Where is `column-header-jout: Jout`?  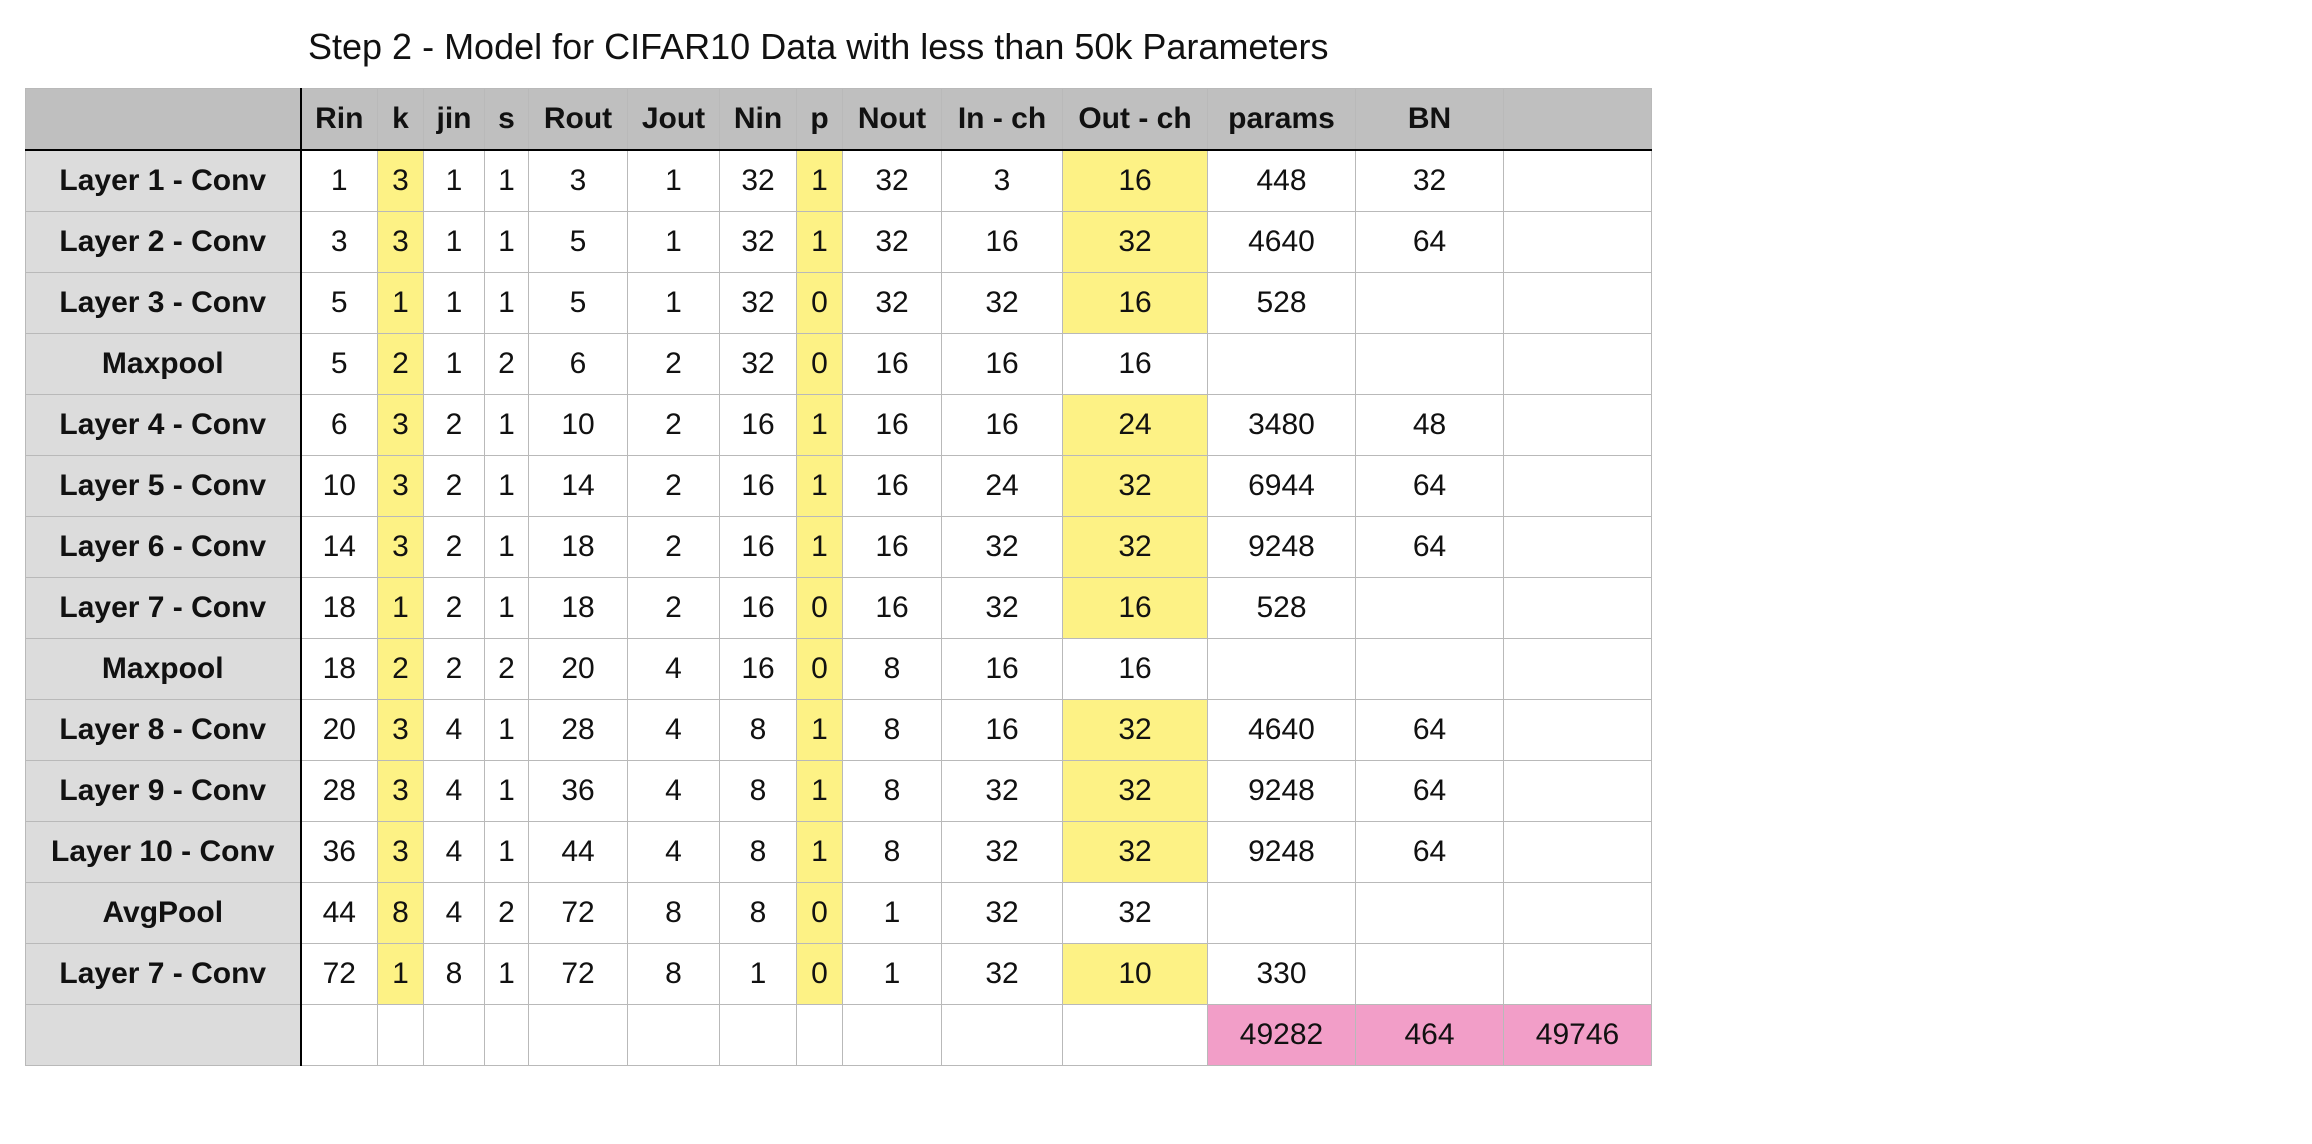
column-header-jout: Jout is located at coordinates (673, 119).